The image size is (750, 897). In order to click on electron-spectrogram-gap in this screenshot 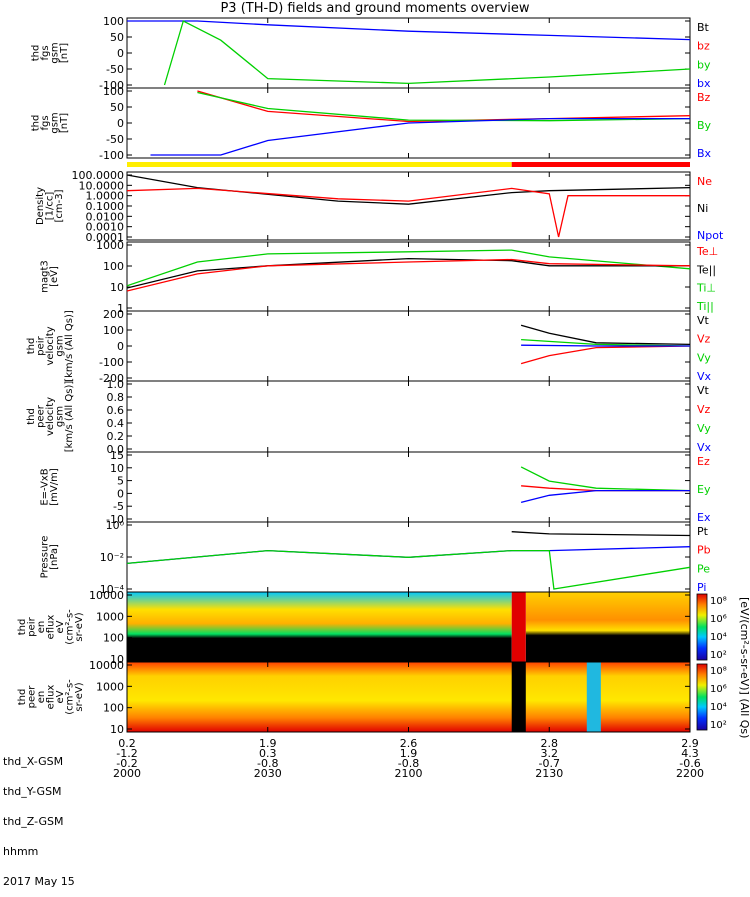, I will do `click(518, 697)`.